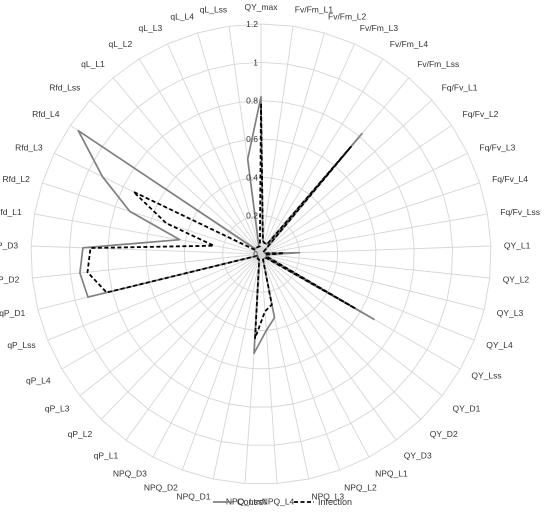 This screenshot has width=550, height=514. What do you see at coordinates (252, 101) in the screenshot?
I see `radial-tick-label: 0.8` at bounding box center [252, 101].